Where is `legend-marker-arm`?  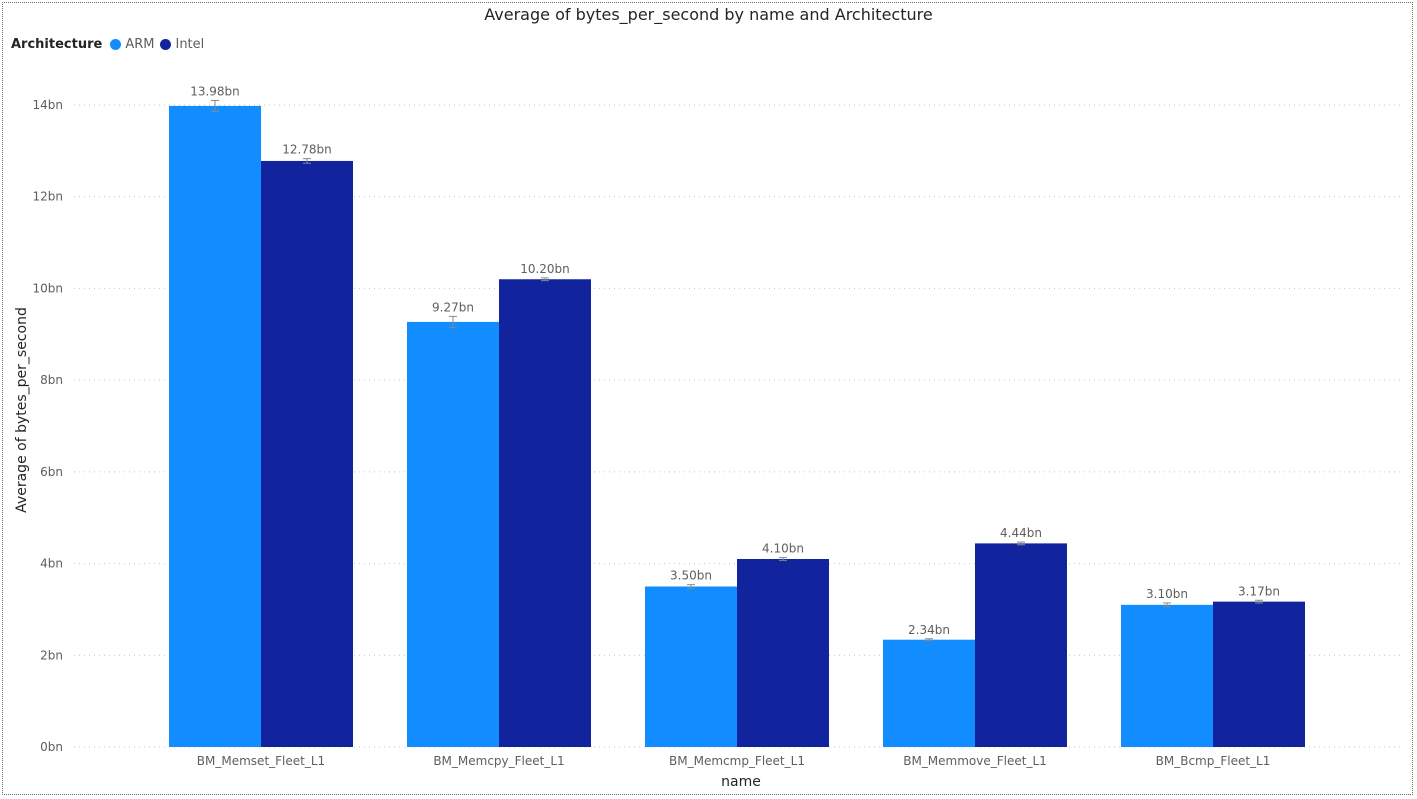 legend-marker-arm is located at coordinates (116, 44).